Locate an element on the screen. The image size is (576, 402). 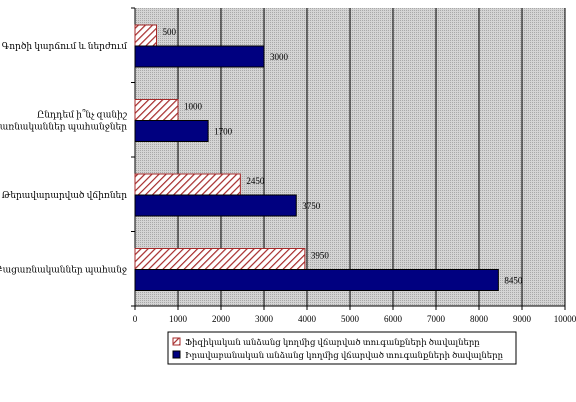
category-label-line: Բացառնականներ պահանջ is located at coordinates (63, 270).